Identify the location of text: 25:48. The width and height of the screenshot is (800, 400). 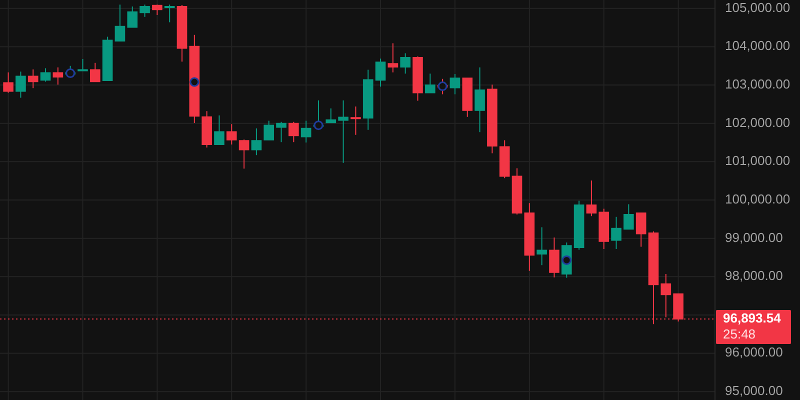
(739, 334).